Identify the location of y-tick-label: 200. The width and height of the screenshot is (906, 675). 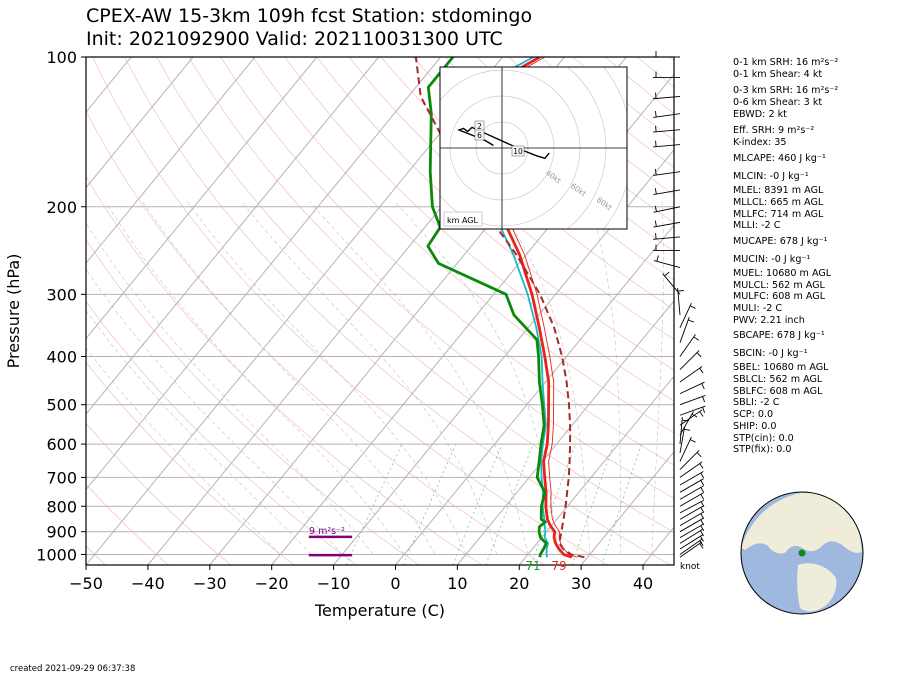
(61, 207).